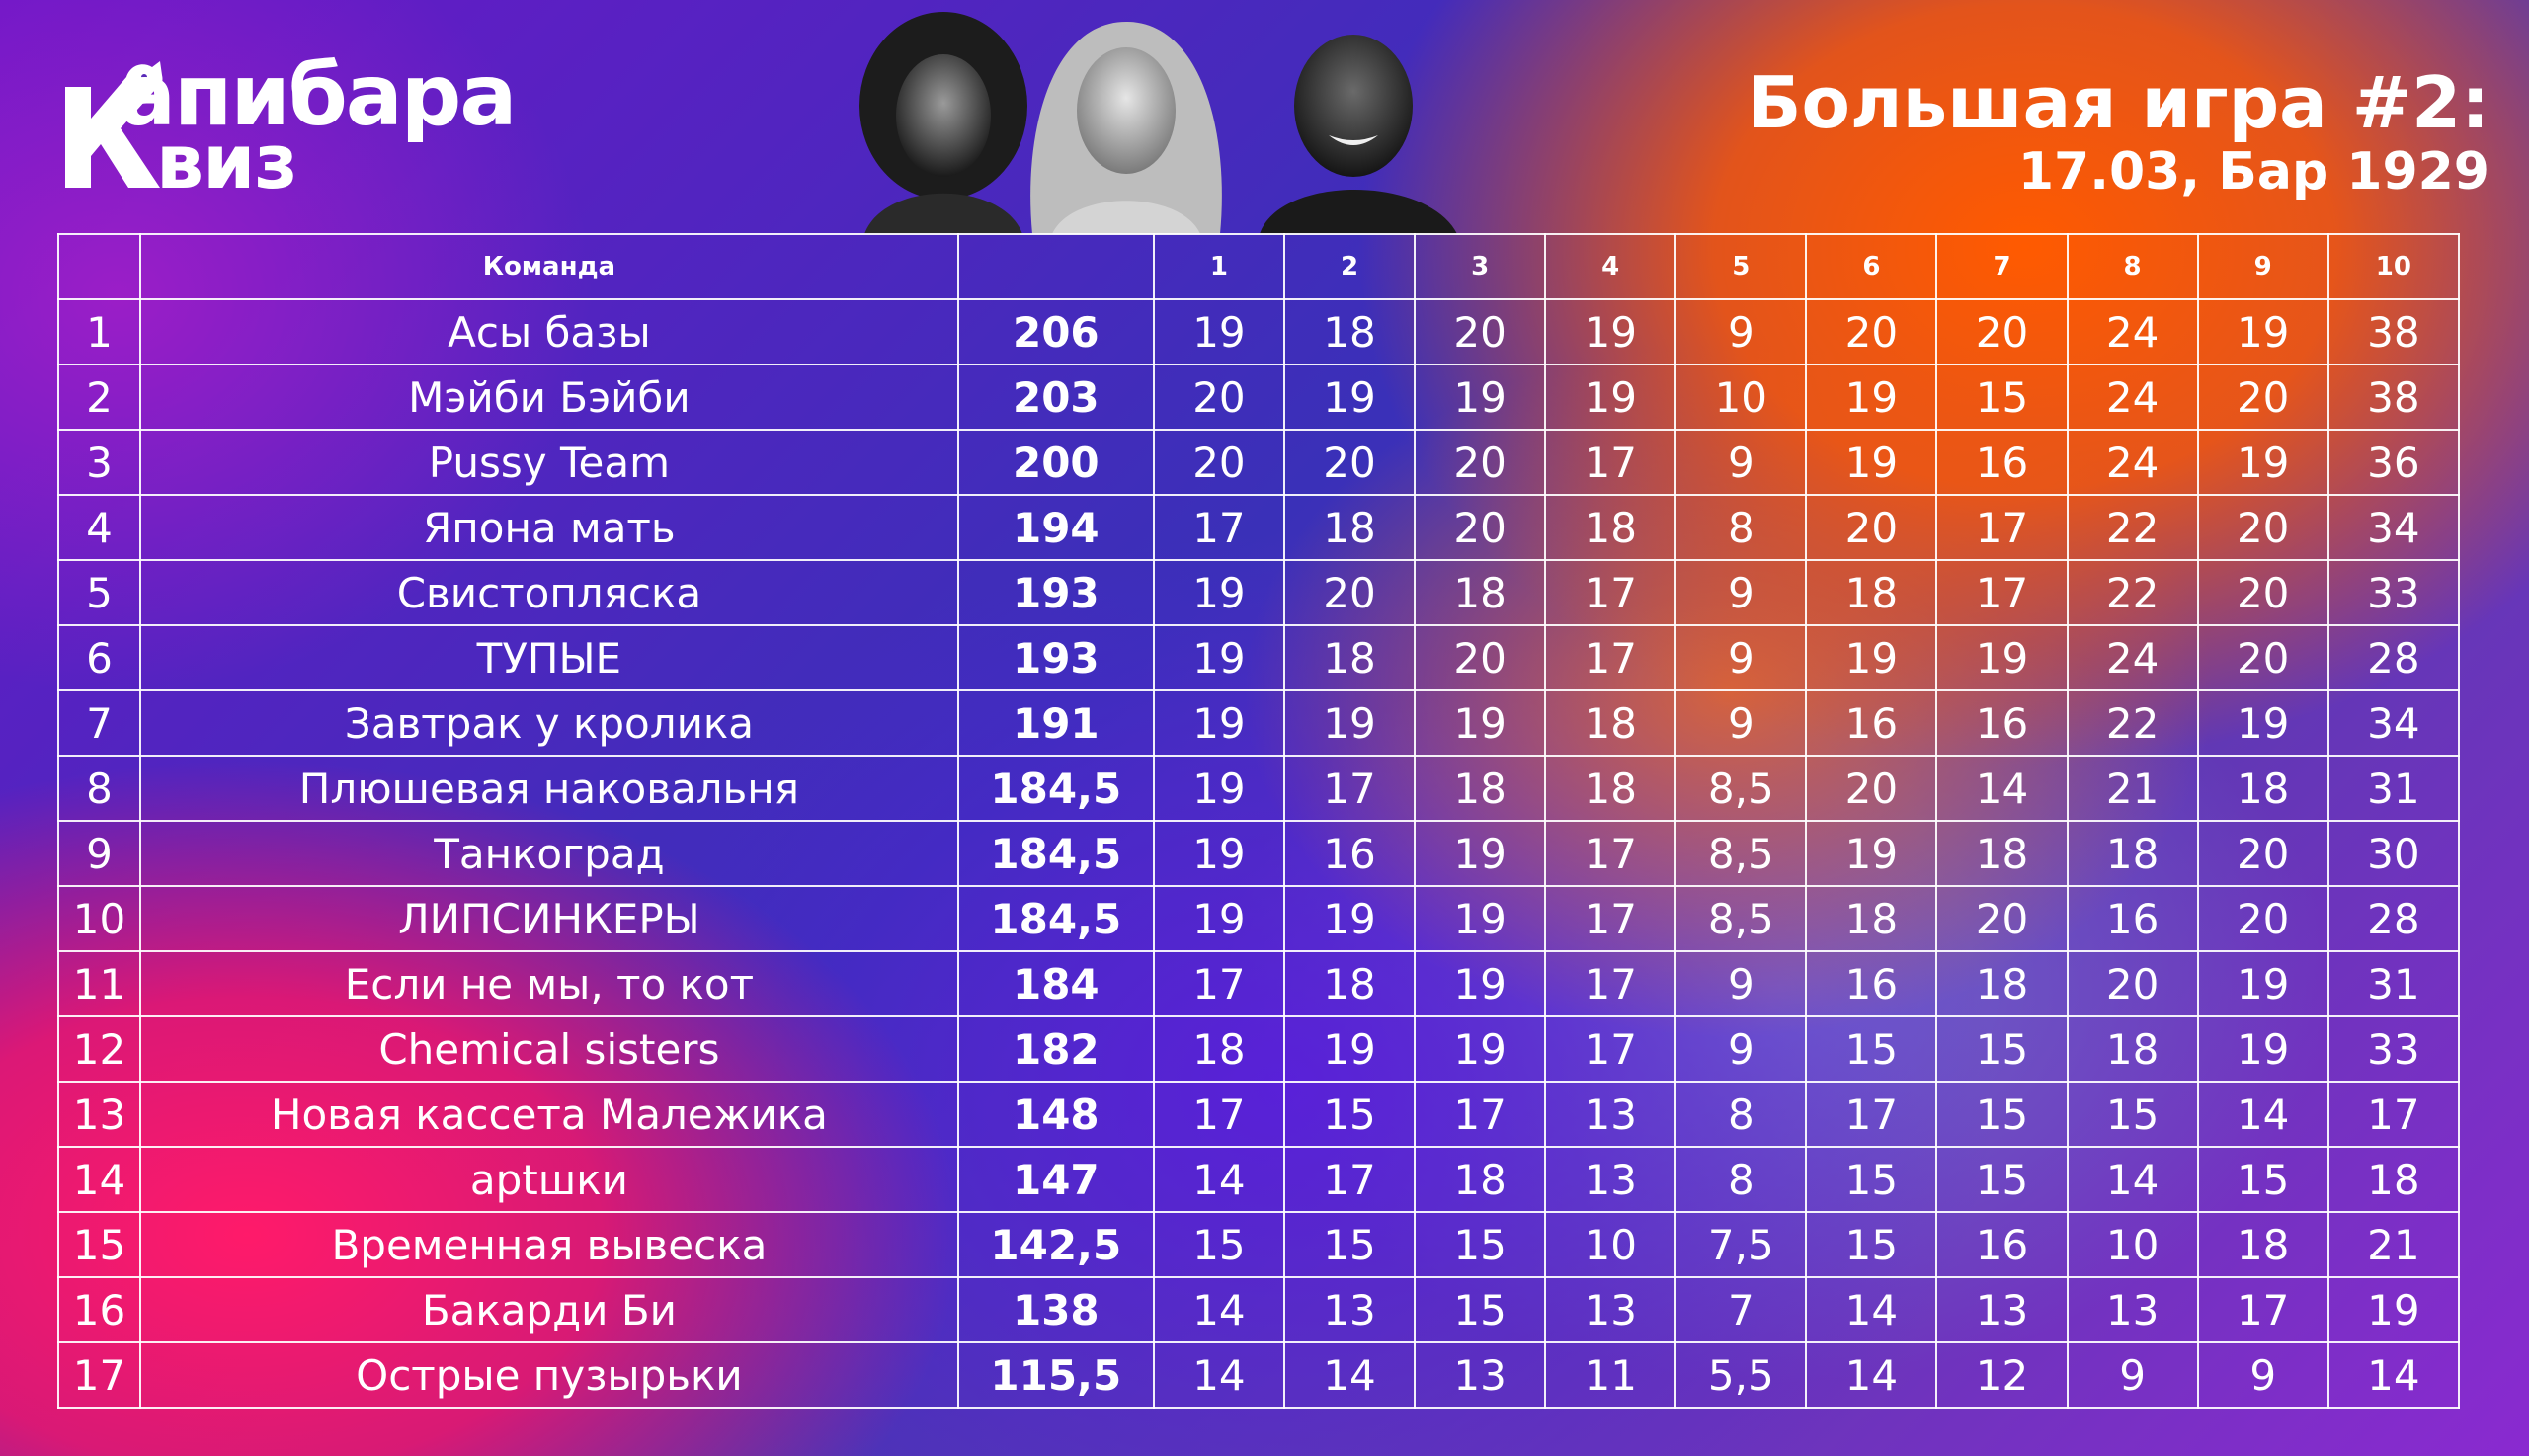 This screenshot has width=2529, height=1456. What do you see at coordinates (2393, 266) in the screenshot?
I see `round-header: 10` at bounding box center [2393, 266].